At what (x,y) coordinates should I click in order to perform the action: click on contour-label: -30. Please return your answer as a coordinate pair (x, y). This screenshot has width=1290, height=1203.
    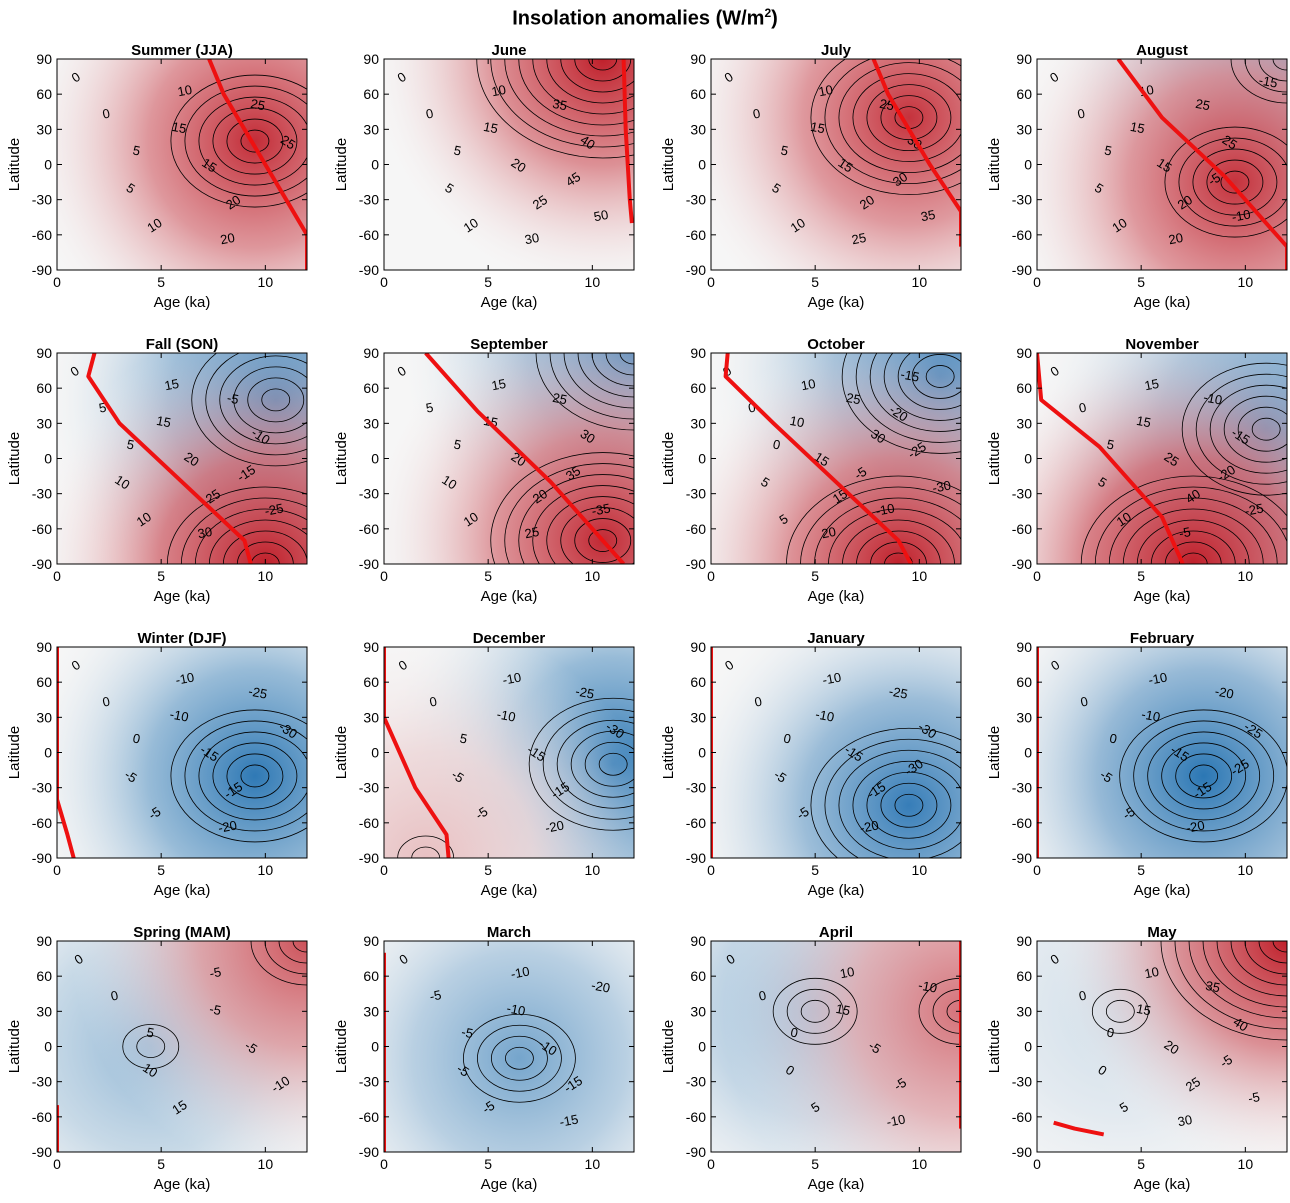
    Looking at the image, I should click on (941, 486).